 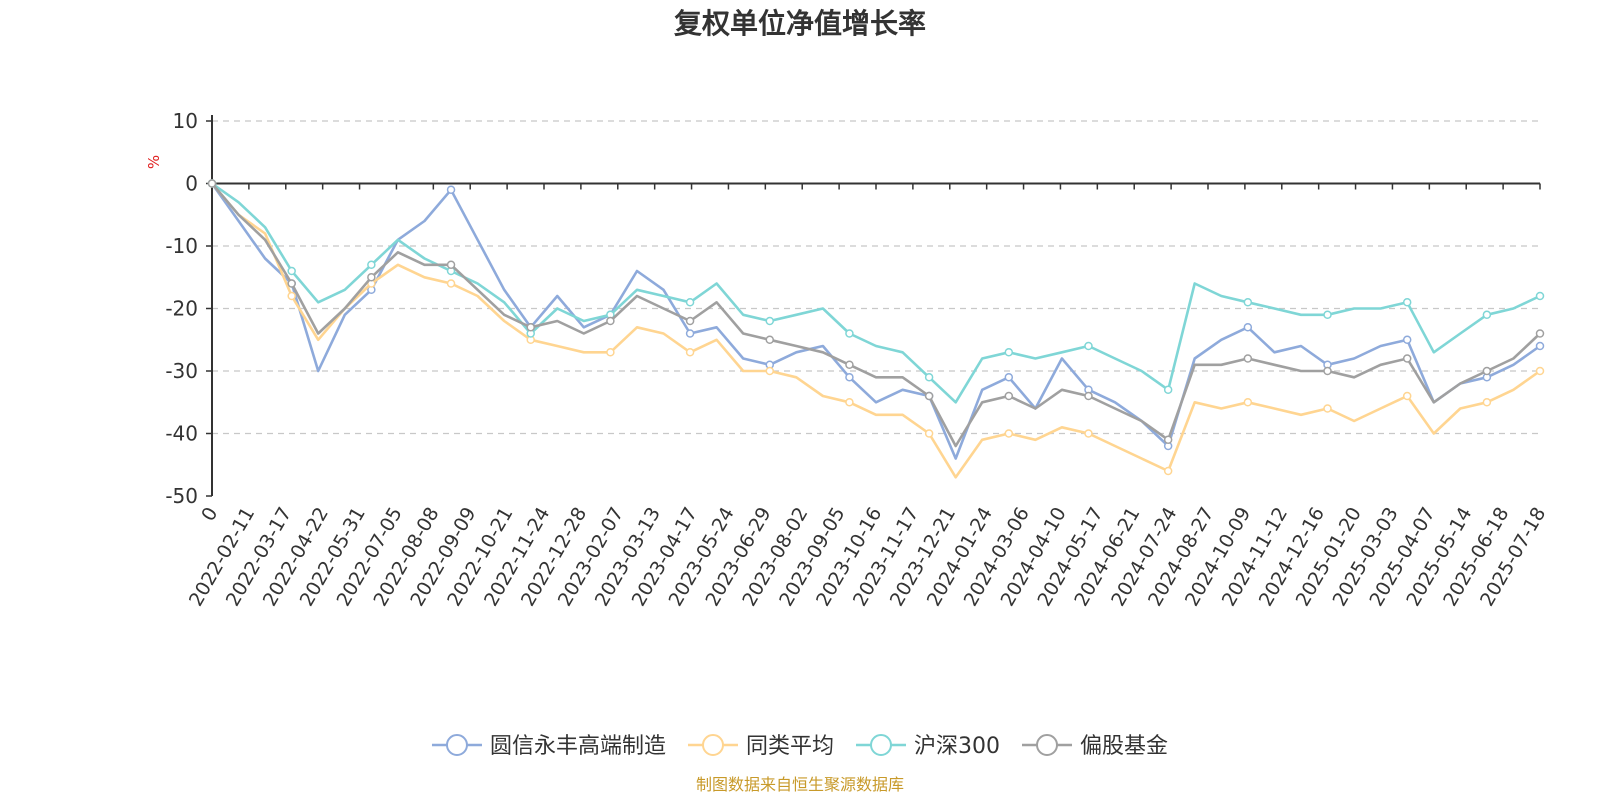 I want to click on legend: 圆信永丰高端制造 同类平均 沪深300 偏股基金, so click(x=799, y=746).